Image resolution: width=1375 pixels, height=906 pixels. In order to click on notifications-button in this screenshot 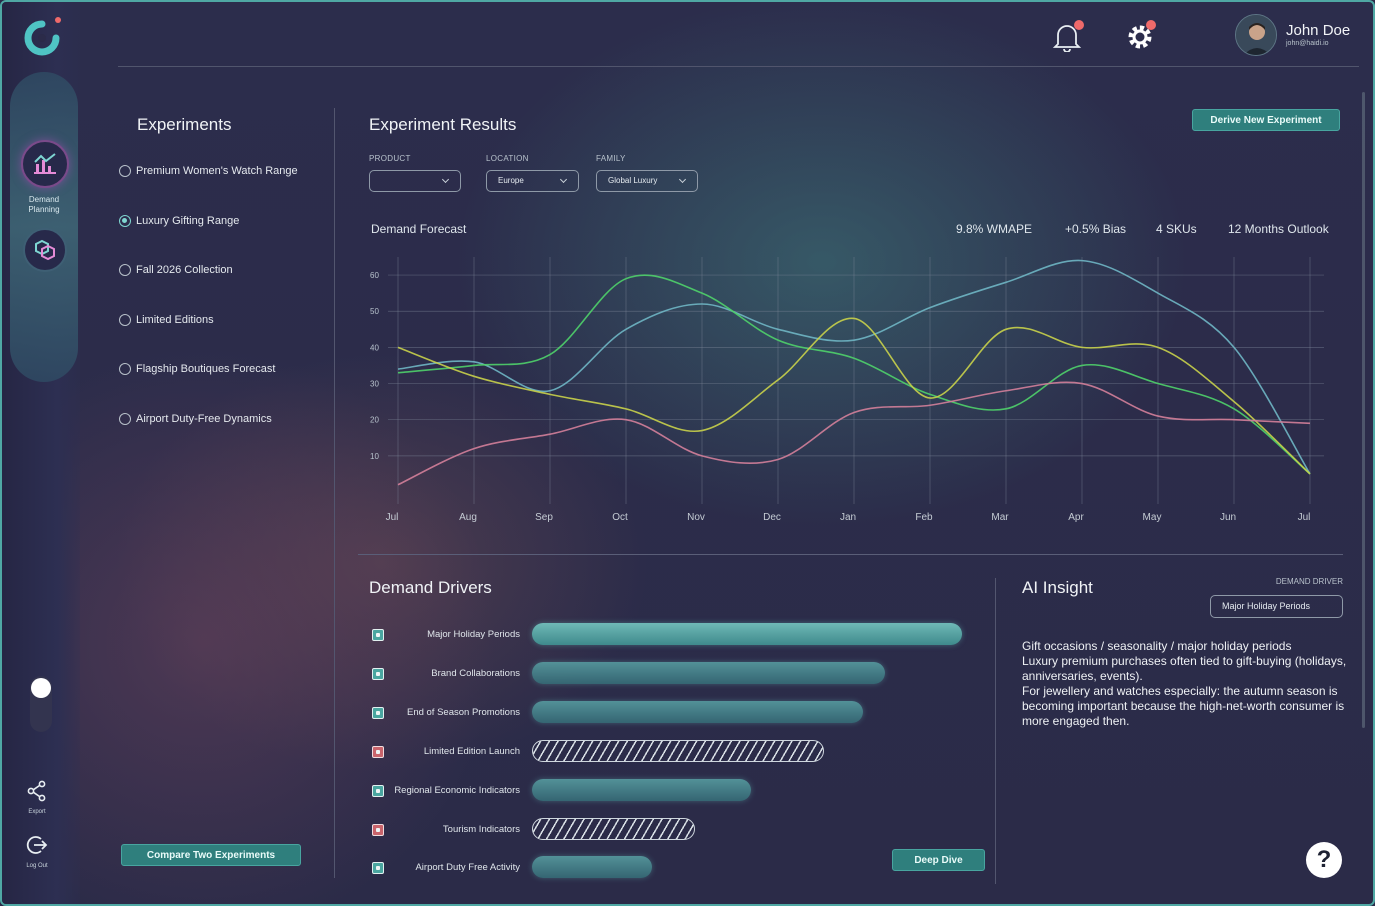, I will do `click(1068, 36)`.